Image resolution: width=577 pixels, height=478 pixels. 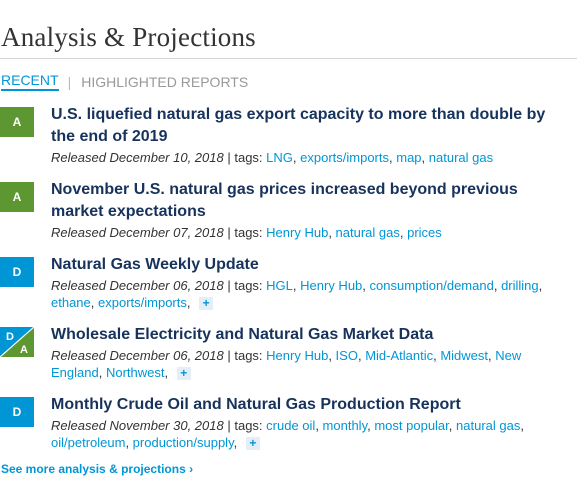 I want to click on tag-link: Mid-Atlantic, so click(x=399, y=355).